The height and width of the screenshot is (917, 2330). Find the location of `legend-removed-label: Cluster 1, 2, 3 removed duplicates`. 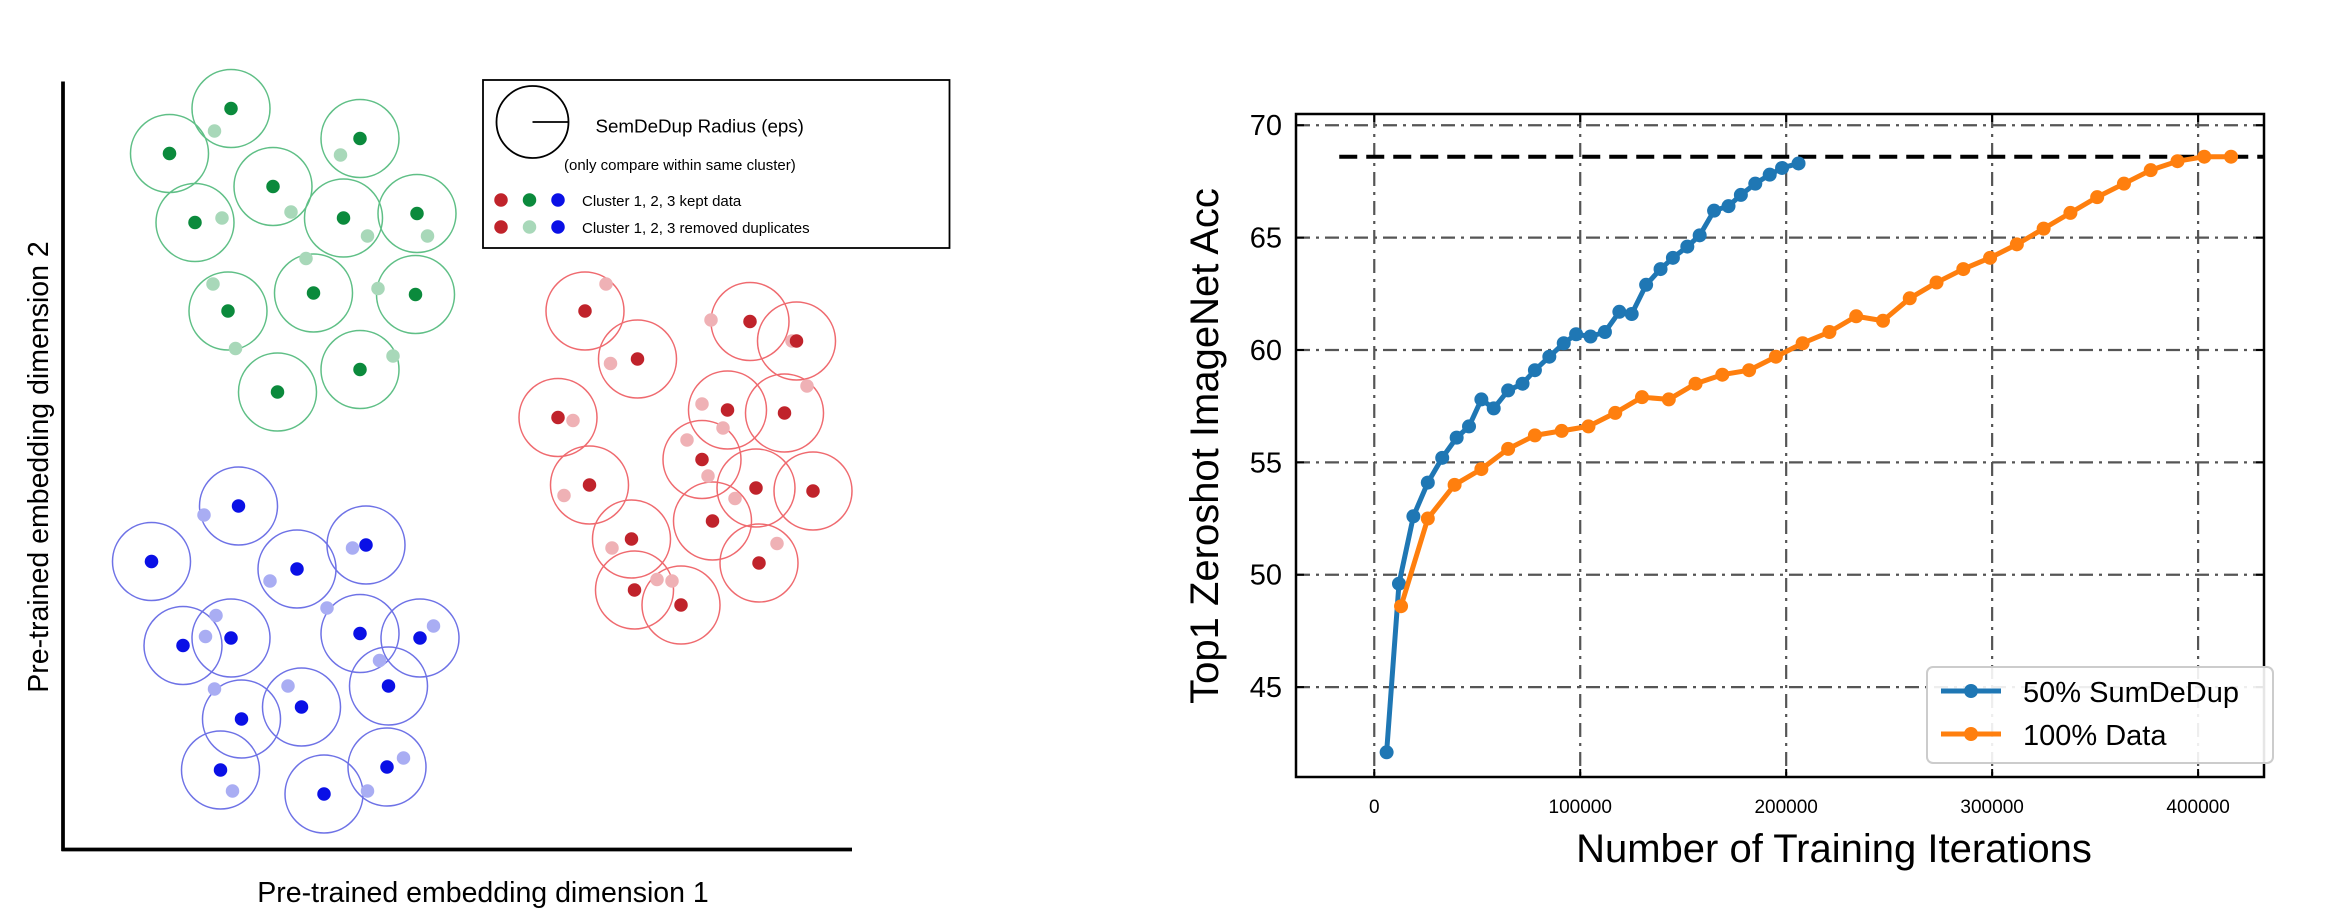

legend-removed-label: Cluster 1, 2, 3 removed duplicates is located at coordinates (696, 228).